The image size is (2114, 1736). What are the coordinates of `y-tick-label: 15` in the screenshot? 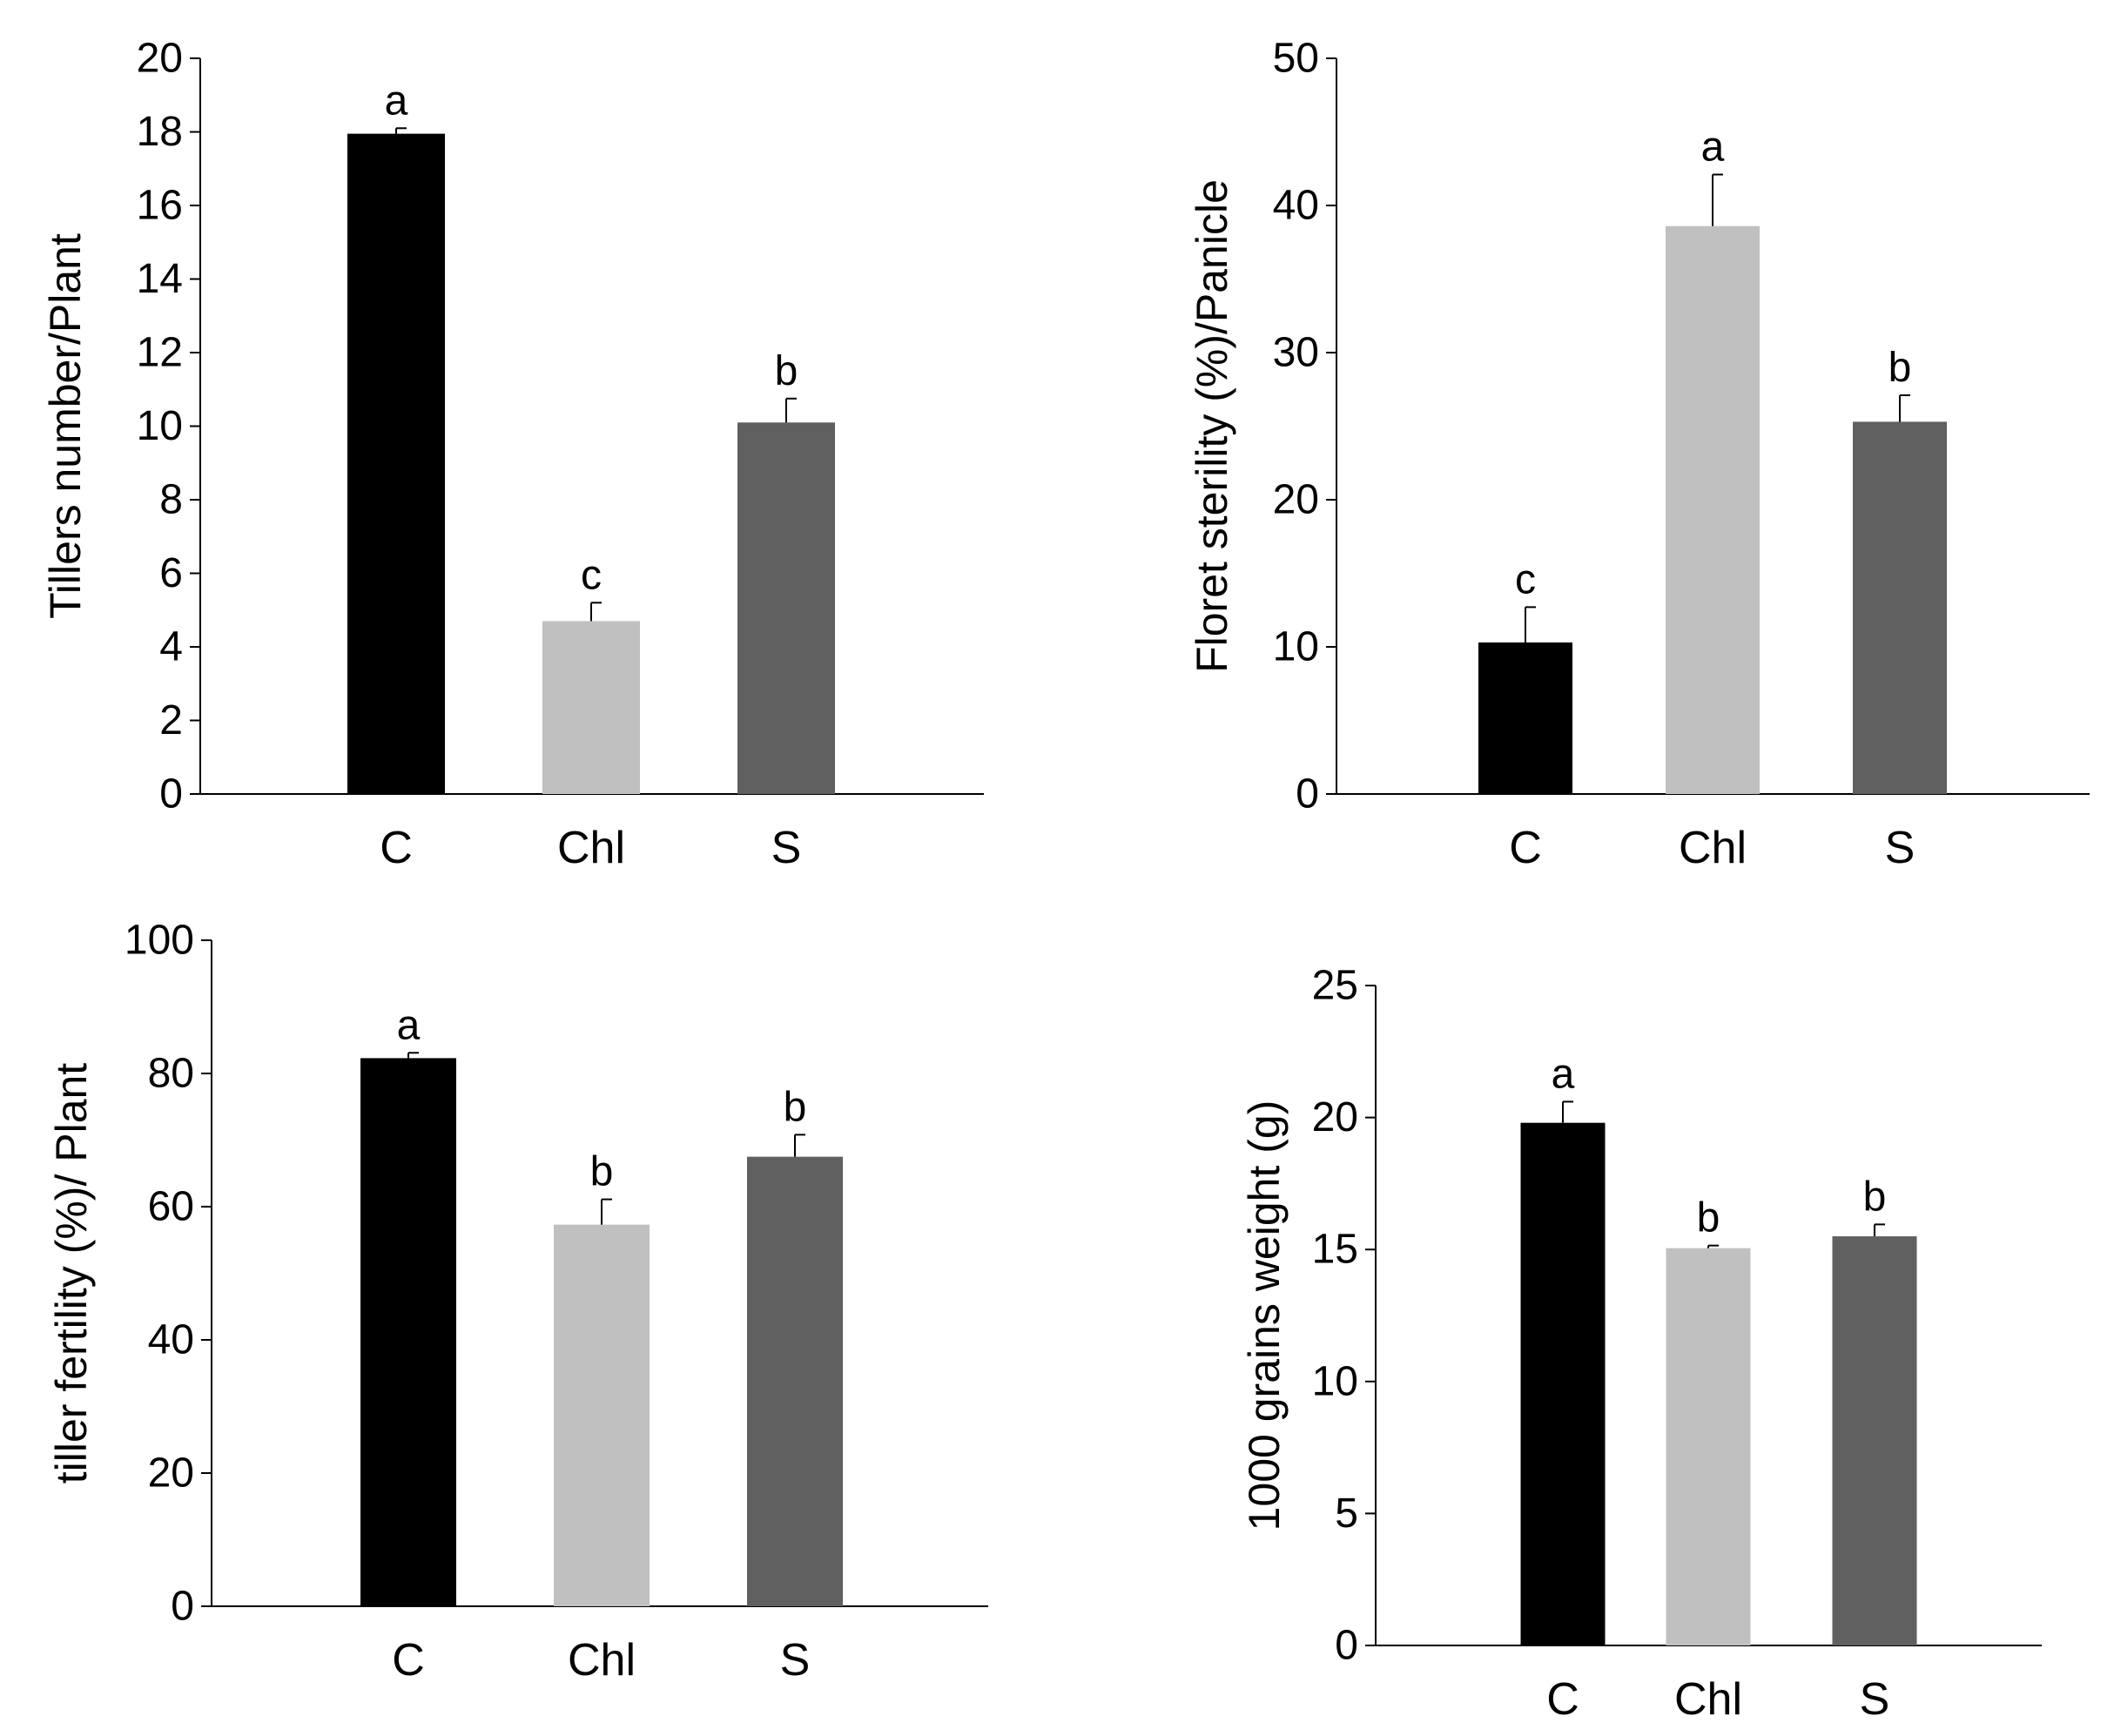 It's located at (1335, 1250).